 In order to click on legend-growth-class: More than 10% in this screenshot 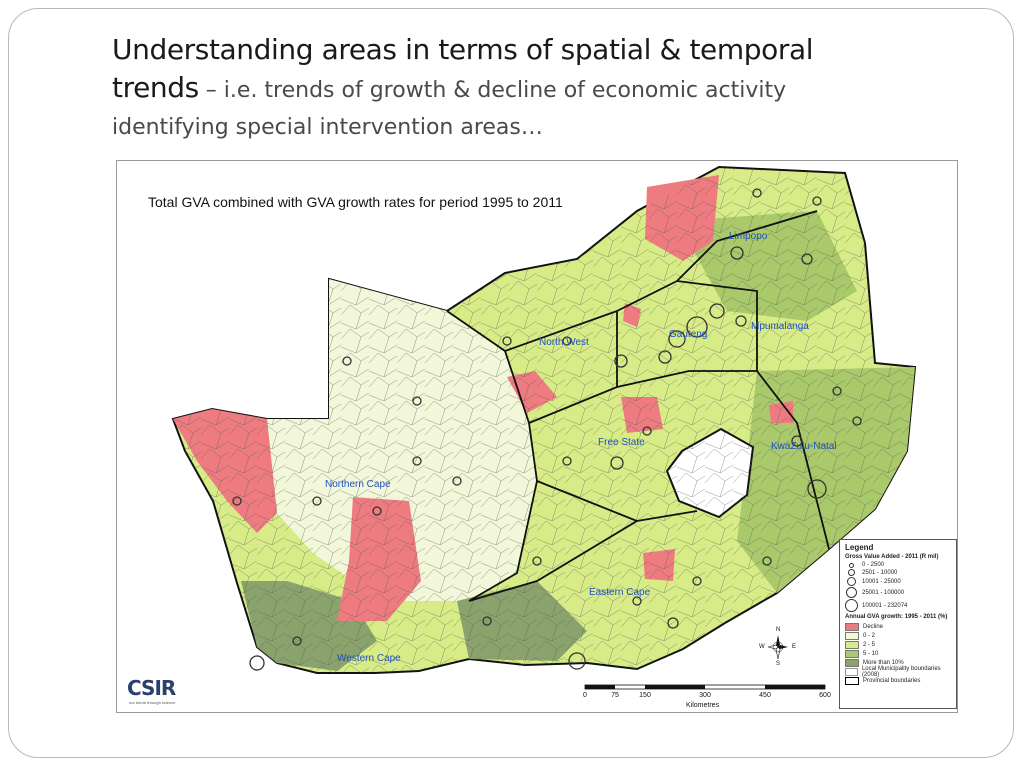, I will do `click(883, 662)`.